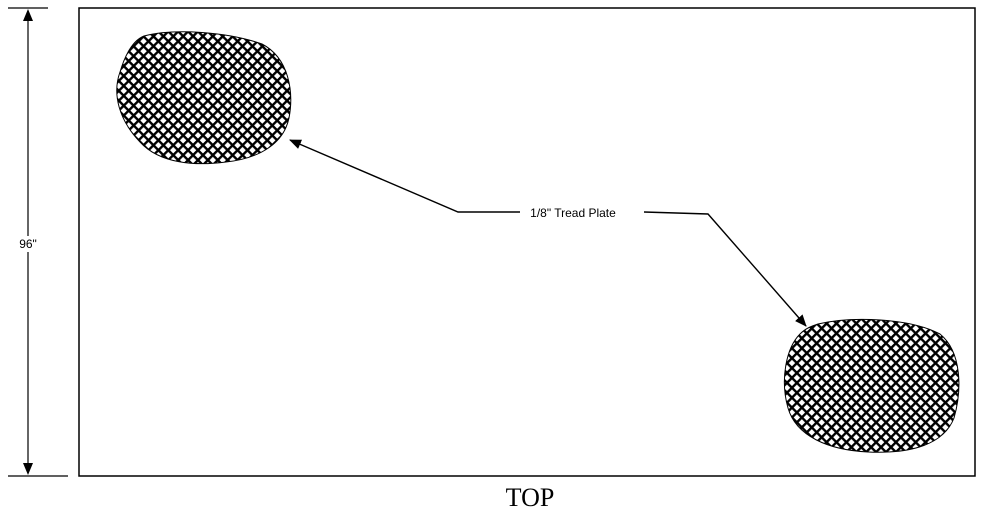 The image size is (984, 526). Describe the element at coordinates (204, 98) in the screenshot. I see `tread-plate-patch-upper-left` at that location.